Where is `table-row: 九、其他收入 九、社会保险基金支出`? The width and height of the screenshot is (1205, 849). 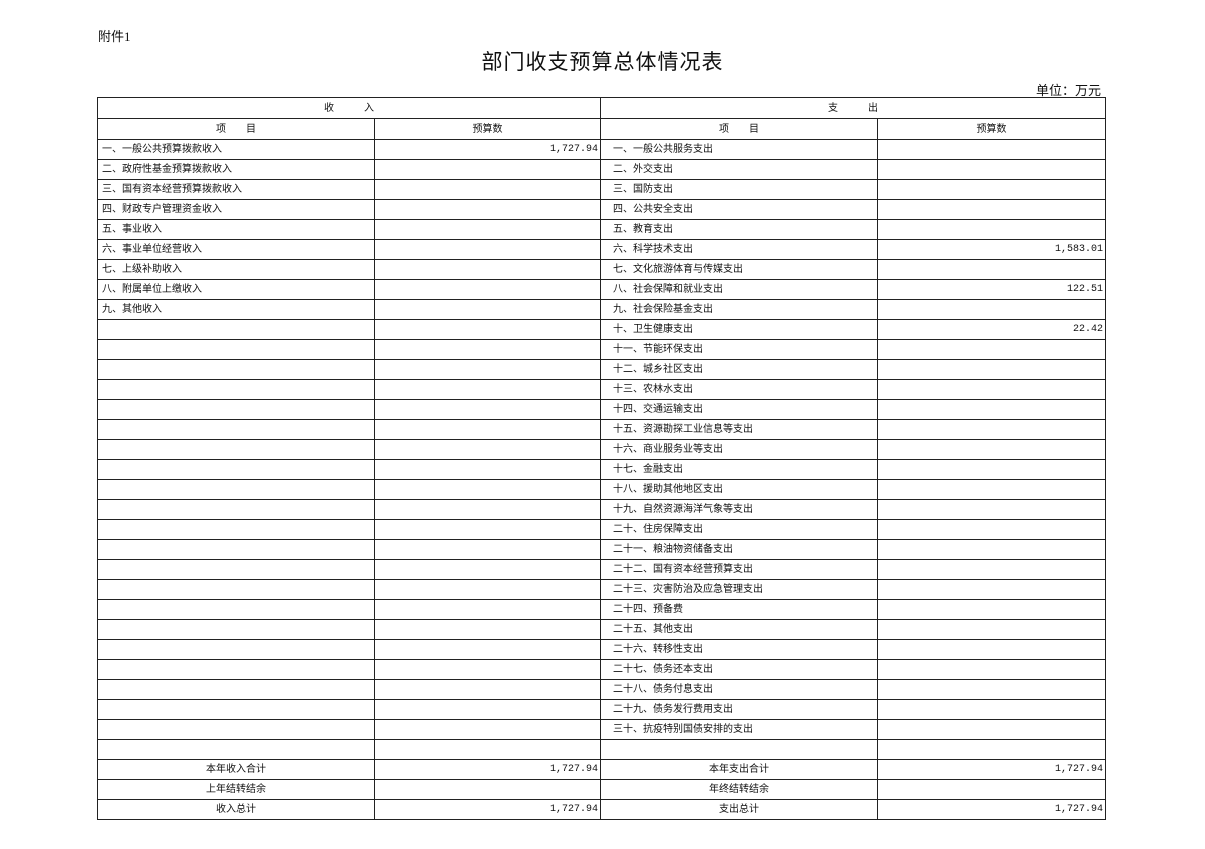 table-row: 九、其他收入 九、社会保险基金支出 is located at coordinates (601, 309).